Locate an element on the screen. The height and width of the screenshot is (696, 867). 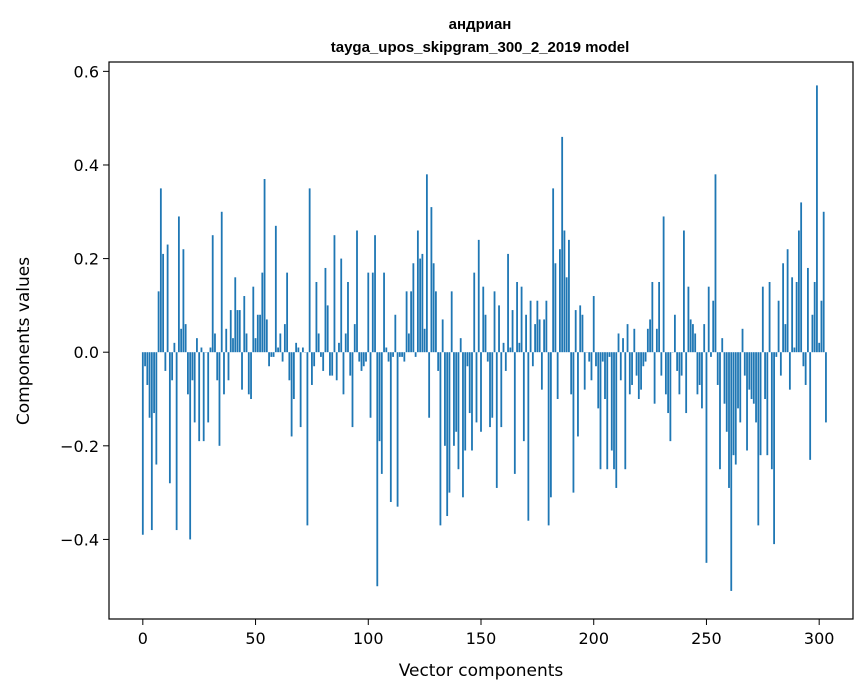
y-axis-ticks: −0.4 −0.2 0.0 0.2 0.4 0.6 is located at coordinates (84, 305).